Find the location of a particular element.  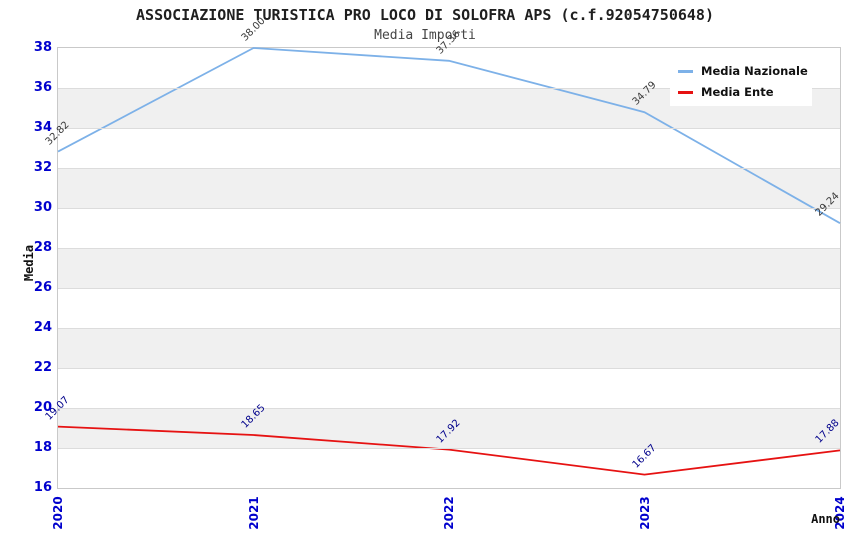

x-tick-label: 2023 is located at coordinates (644, 513).